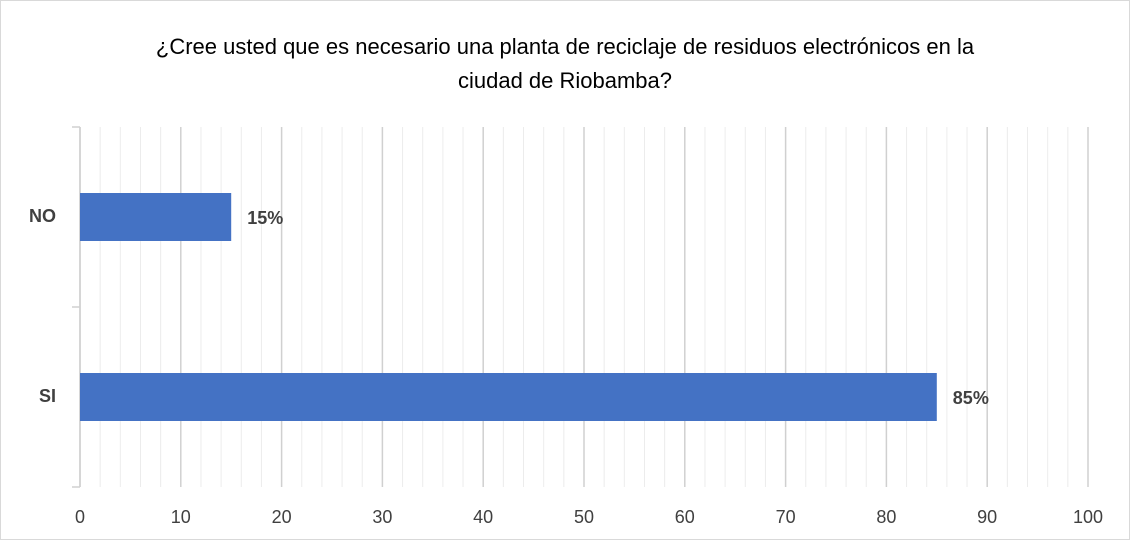 Image resolution: width=1130 pixels, height=540 pixels. I want to click on x-tick-label: 0, so click(80, 517).